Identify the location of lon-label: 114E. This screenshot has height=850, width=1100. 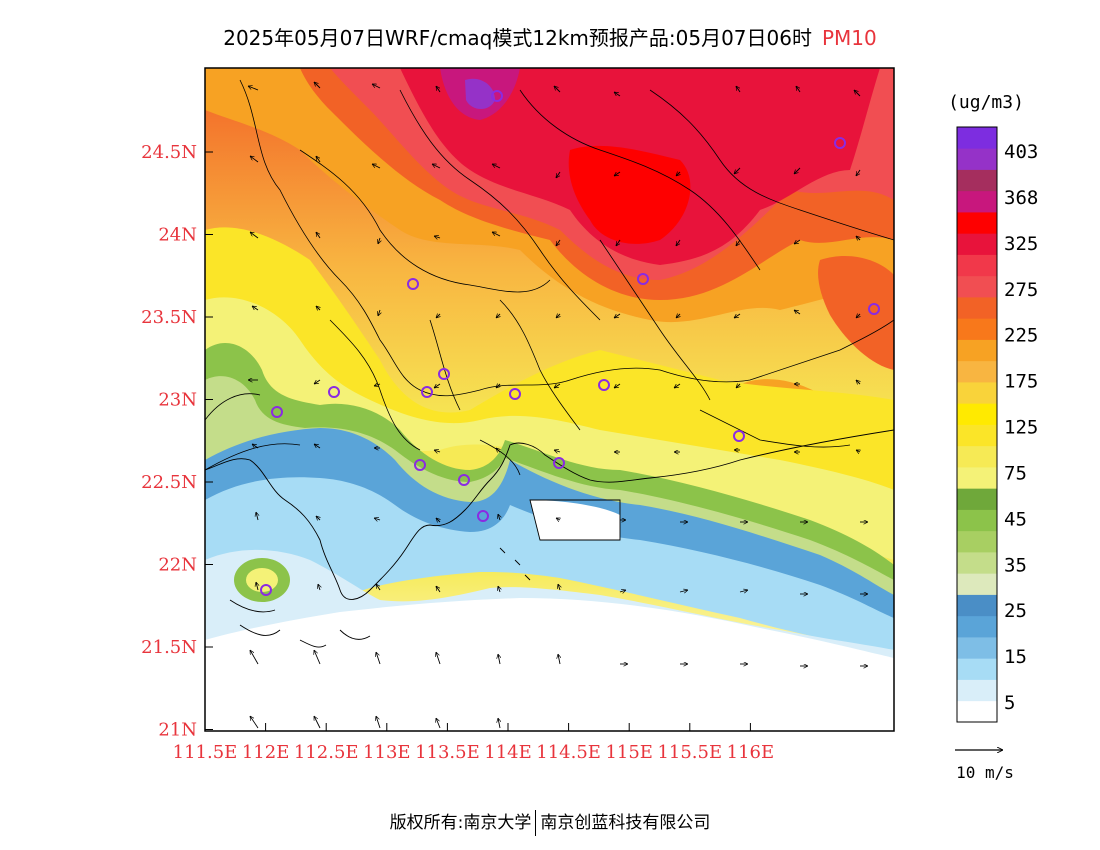
(508, 752).